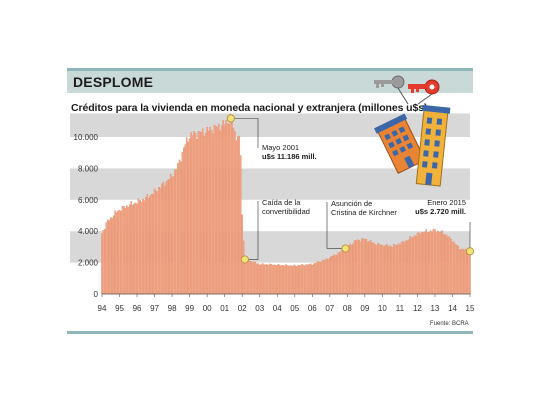  Describe the element at coordinates (280, 147) in the screenshot. I see `annotation-text: Mayo 2001` at that location.